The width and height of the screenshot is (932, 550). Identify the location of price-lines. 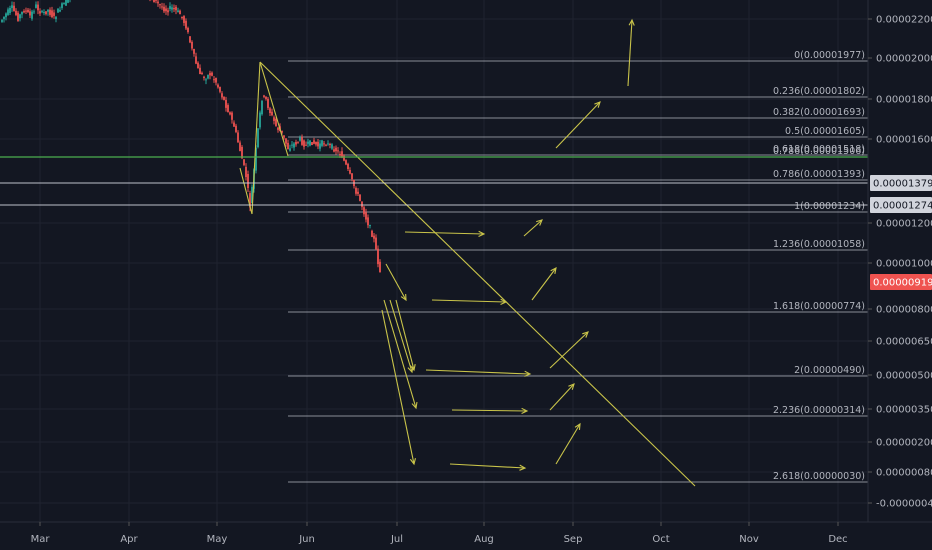
(434, 181).